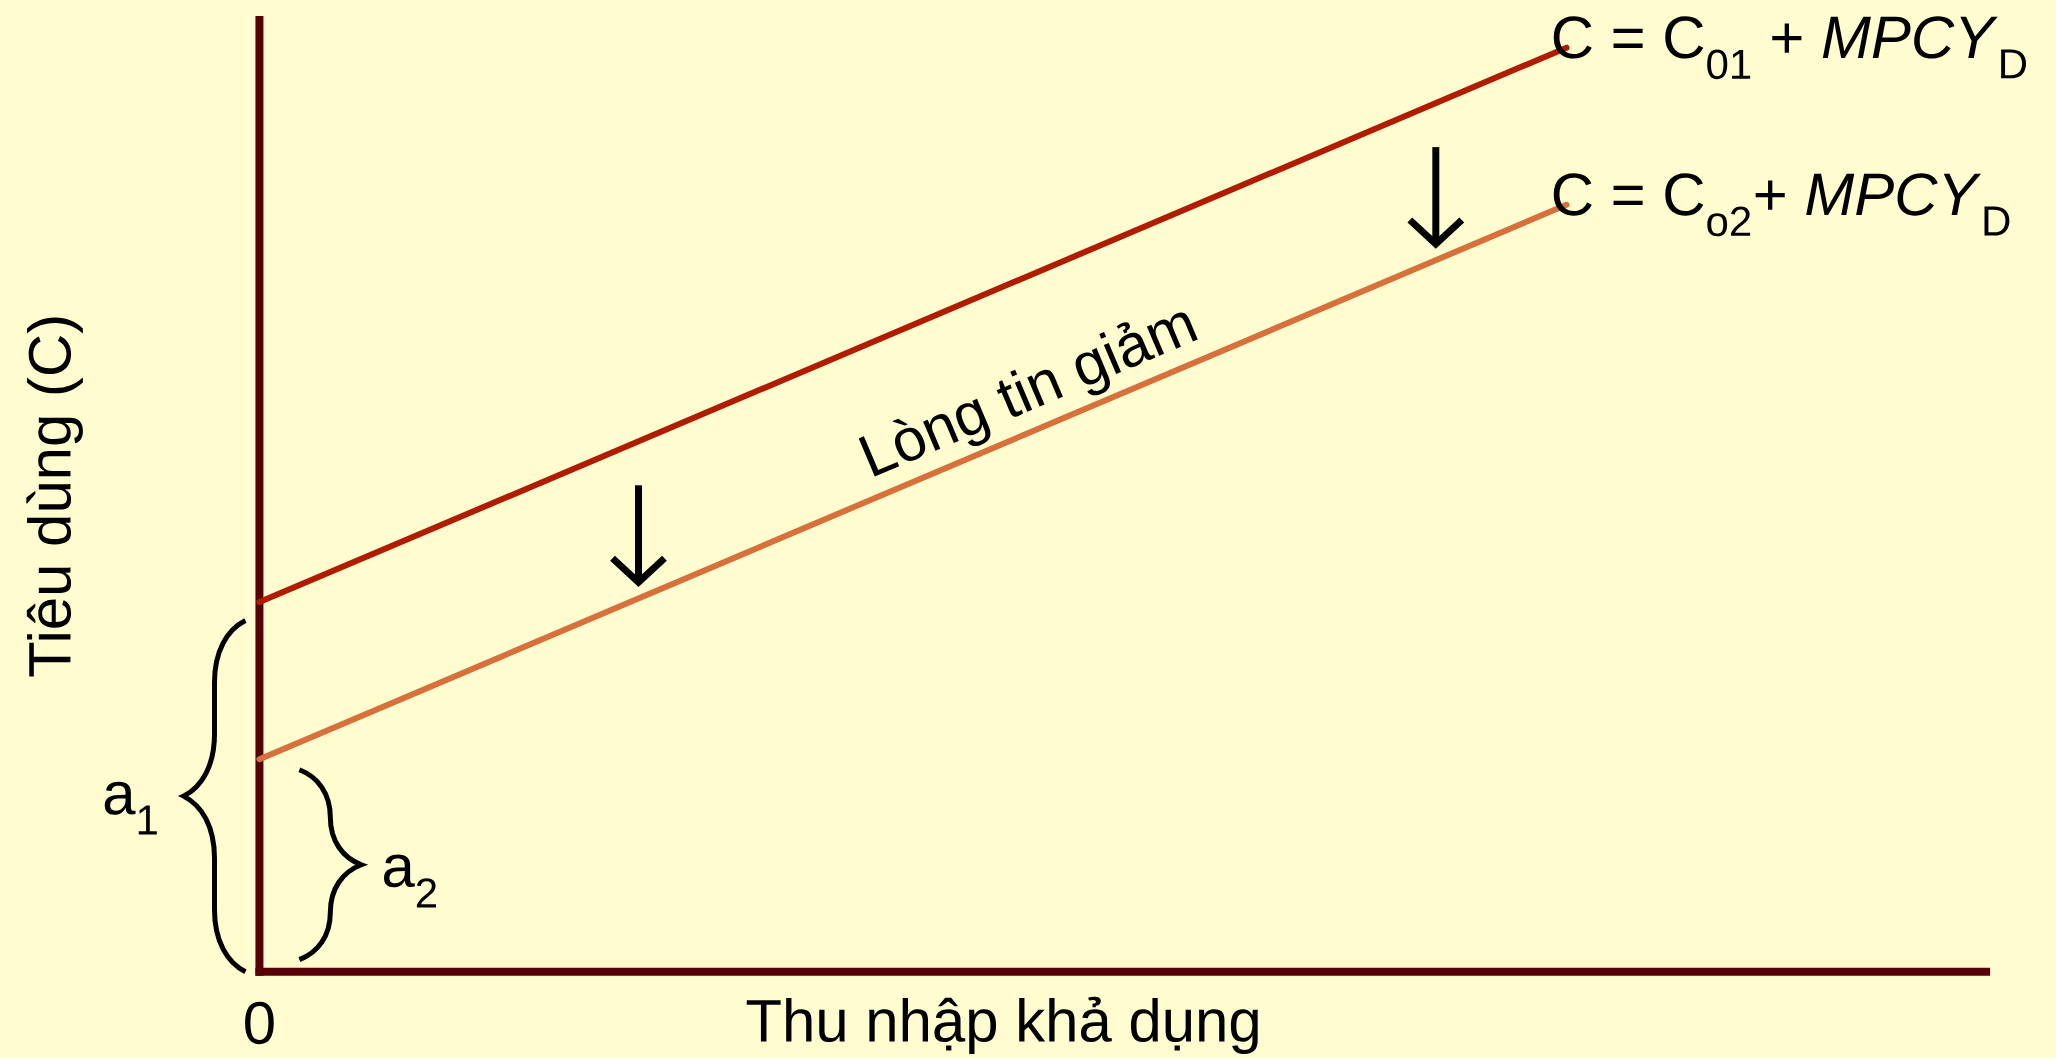 The width and height of the screenshot is (2056, 1059). Describe the element at coordinates (1002, 1026) in the screenshot. I see `x-axis-title: Thu nhập khả dụng` at that location.